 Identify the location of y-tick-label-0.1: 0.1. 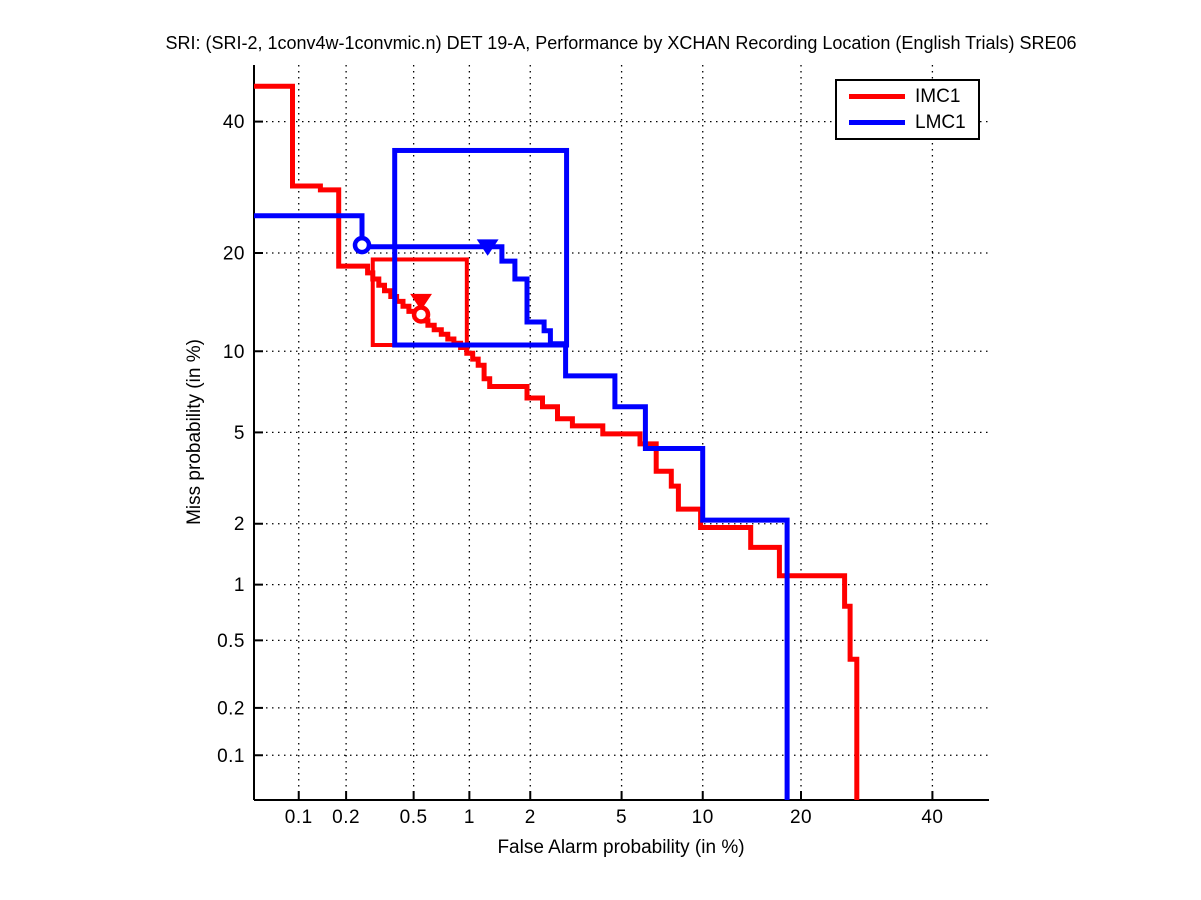
(231, 756).